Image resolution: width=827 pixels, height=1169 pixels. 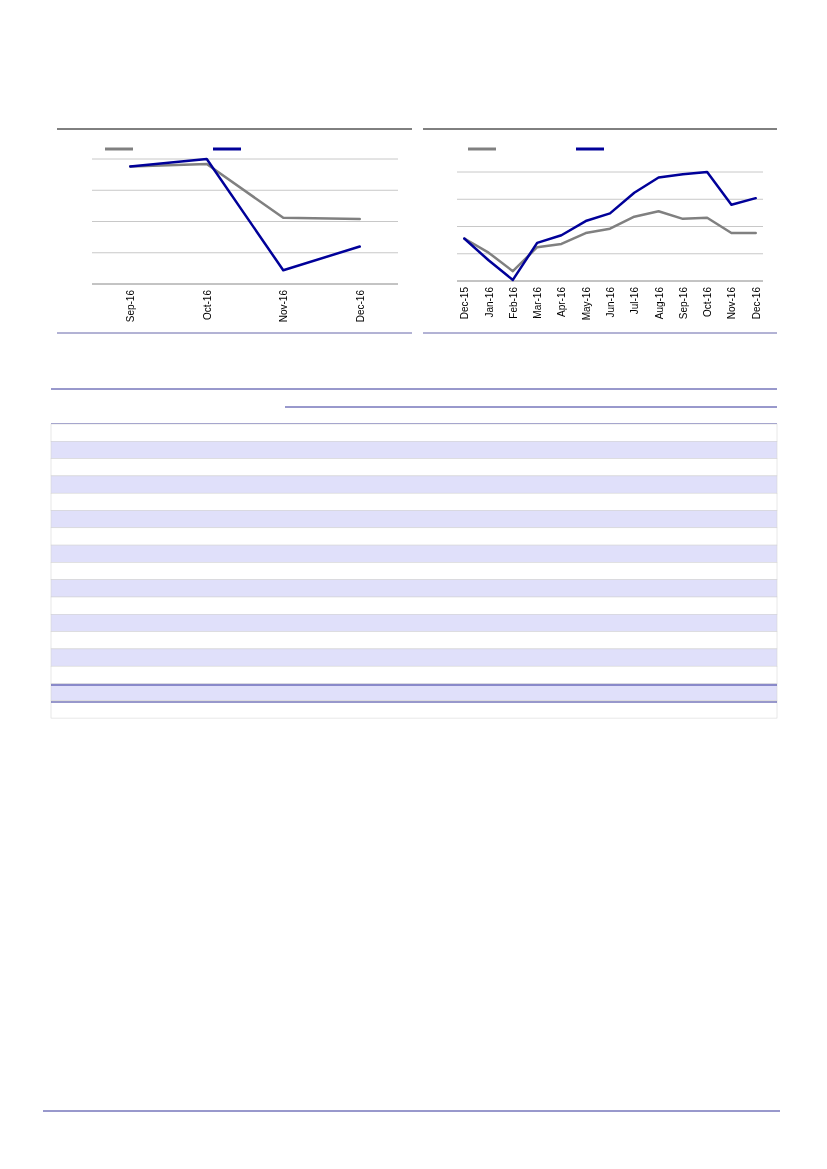 I want to click on x-tick-label: Aug-16, so click(x=659, y=303).